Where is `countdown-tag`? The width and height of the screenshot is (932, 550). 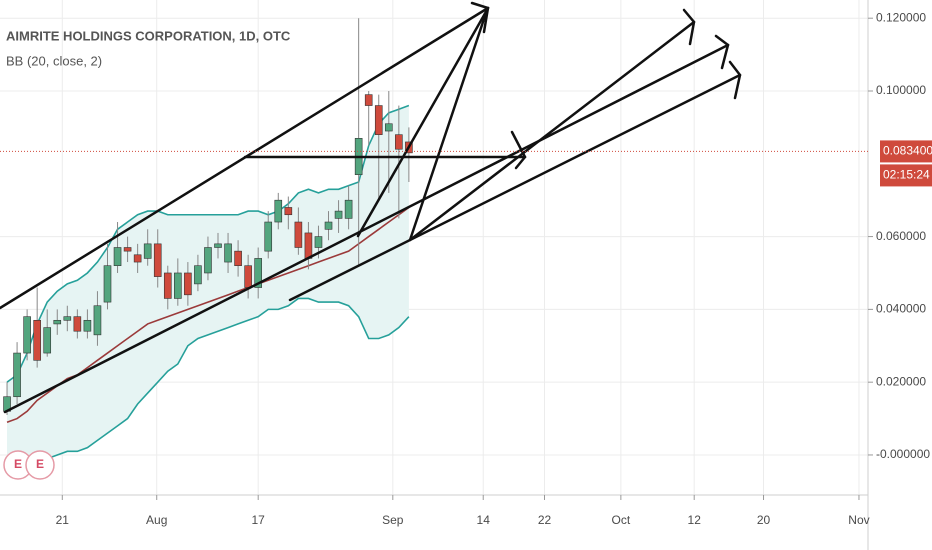
countdown-tag is located at coordinates (906, 175).